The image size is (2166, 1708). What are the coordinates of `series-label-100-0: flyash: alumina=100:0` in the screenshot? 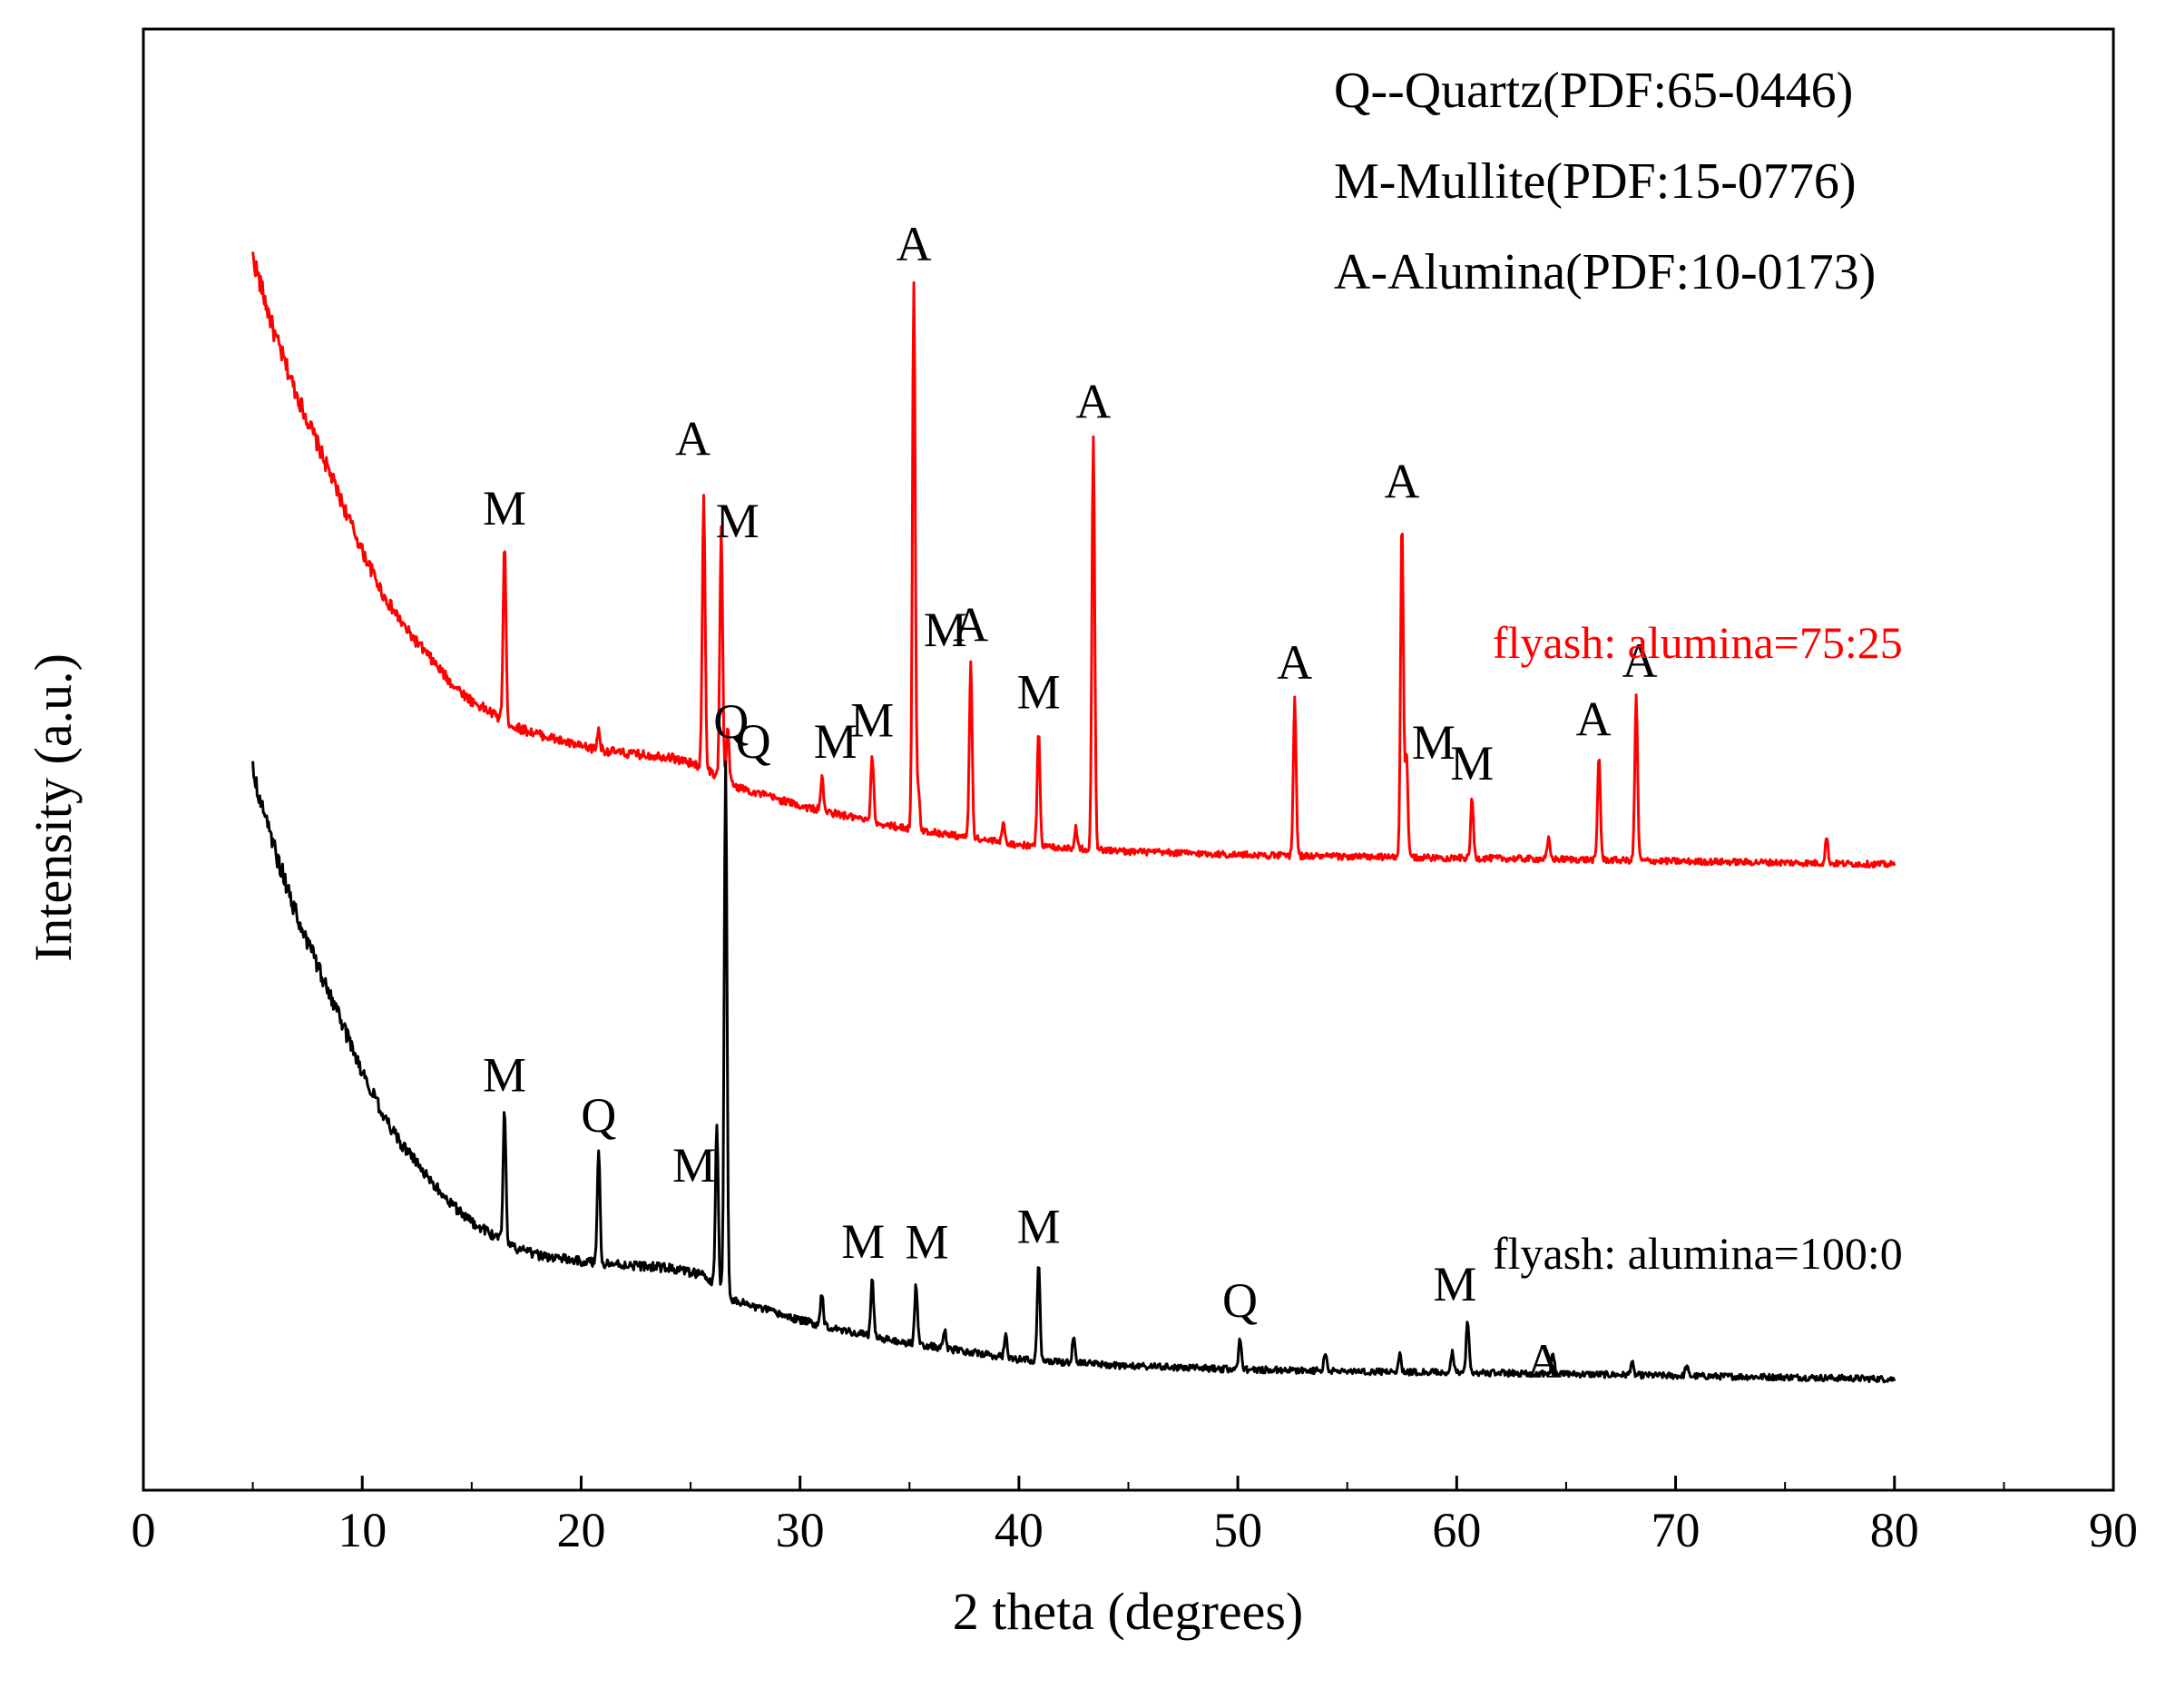 It's located at (1698, 1253).